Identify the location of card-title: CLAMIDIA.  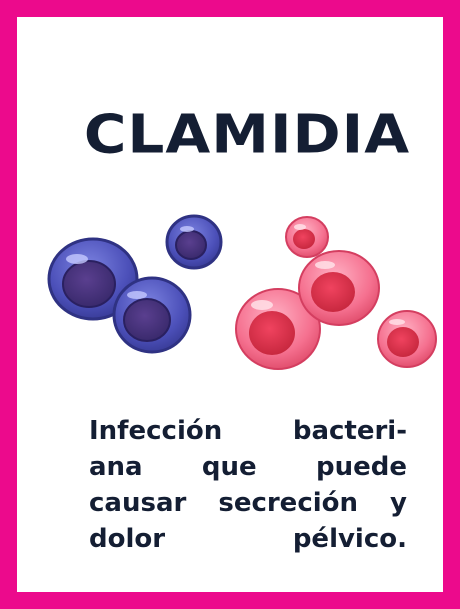
(247, 134).